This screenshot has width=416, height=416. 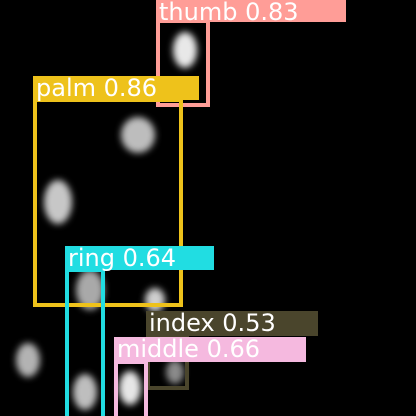 I want to click on detection-label-middle: middle 0.66, so click(x=210, y=349).